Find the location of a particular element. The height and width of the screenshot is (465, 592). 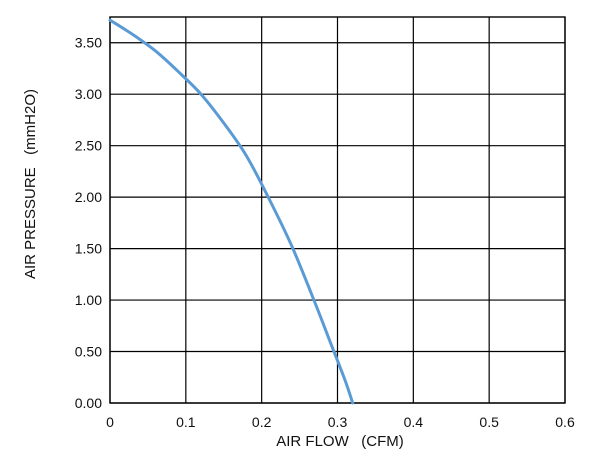

x-tick-label: 0.5 is located at coordinates (489, 422).